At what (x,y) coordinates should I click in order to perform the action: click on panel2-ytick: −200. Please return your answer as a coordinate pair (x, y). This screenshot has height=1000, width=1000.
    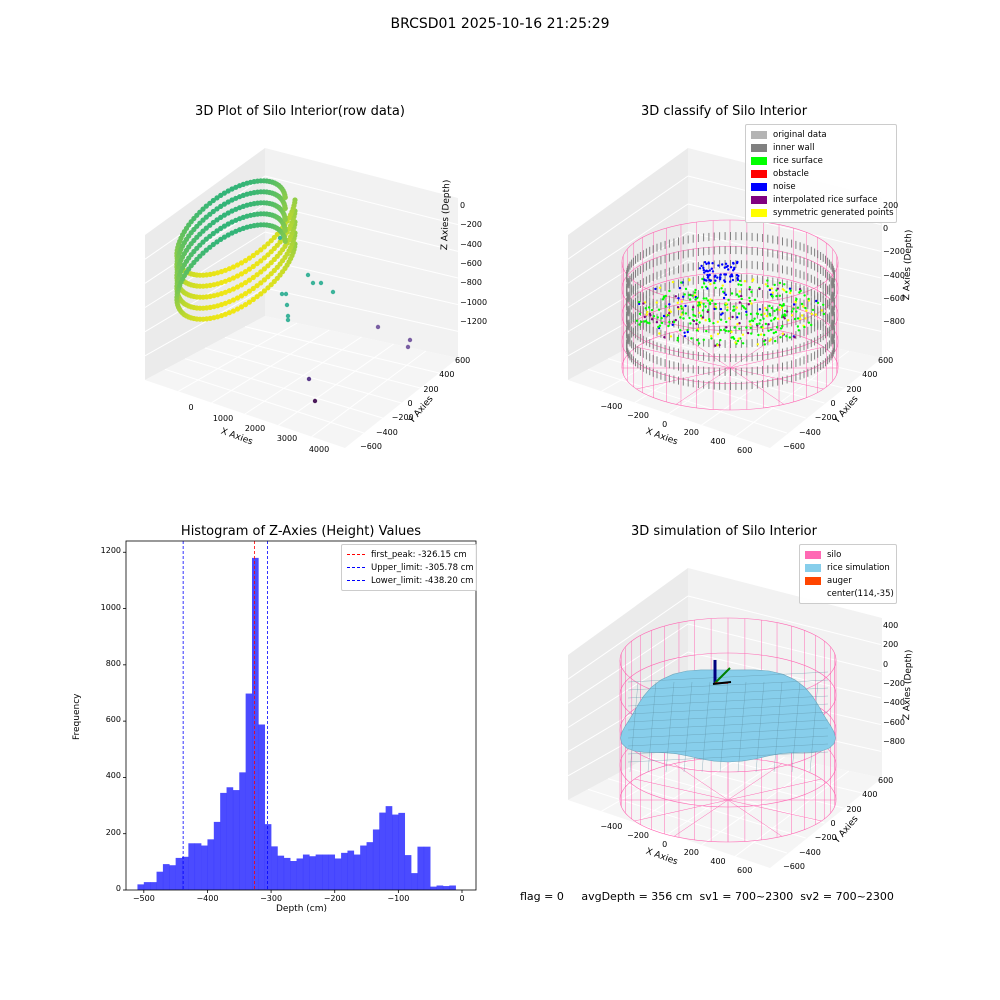
    Looking at the image, I should click on (825, 418).